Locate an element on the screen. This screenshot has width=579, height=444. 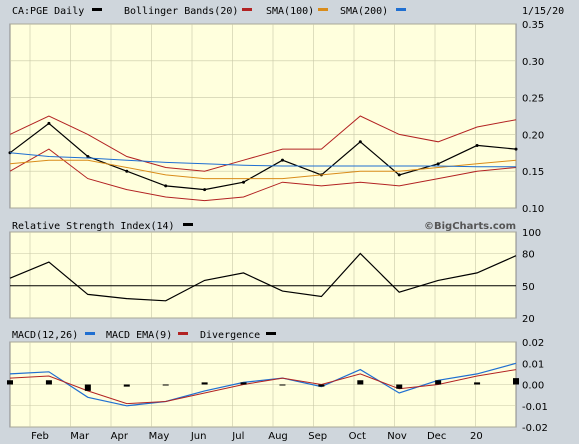
y-tick-label: 0.20 is located at coordinates (533, 135).